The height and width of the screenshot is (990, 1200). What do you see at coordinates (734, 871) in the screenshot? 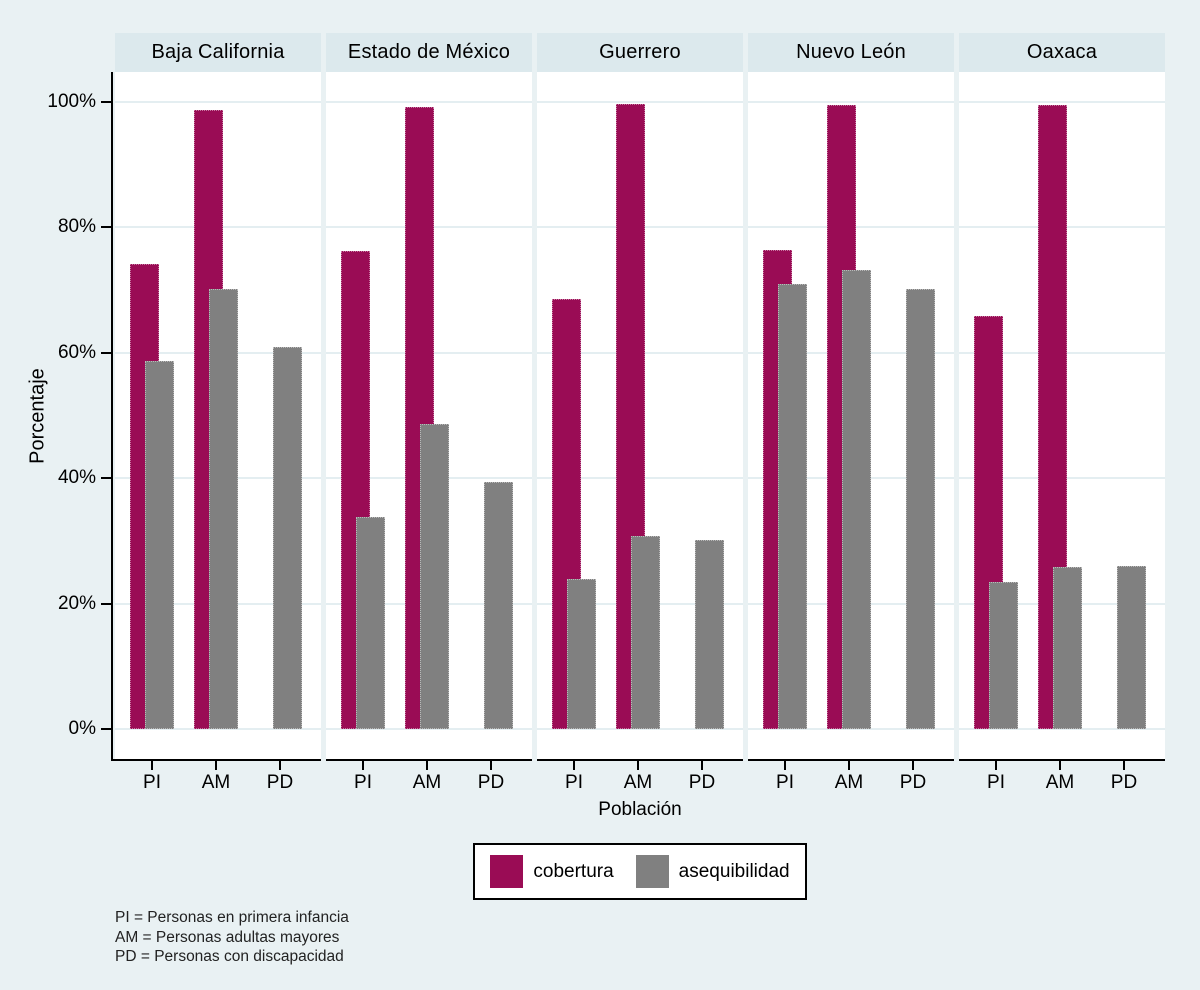
I see `legend-label-asequibilidad: asequibilidad` at bounding box center [734, 871].